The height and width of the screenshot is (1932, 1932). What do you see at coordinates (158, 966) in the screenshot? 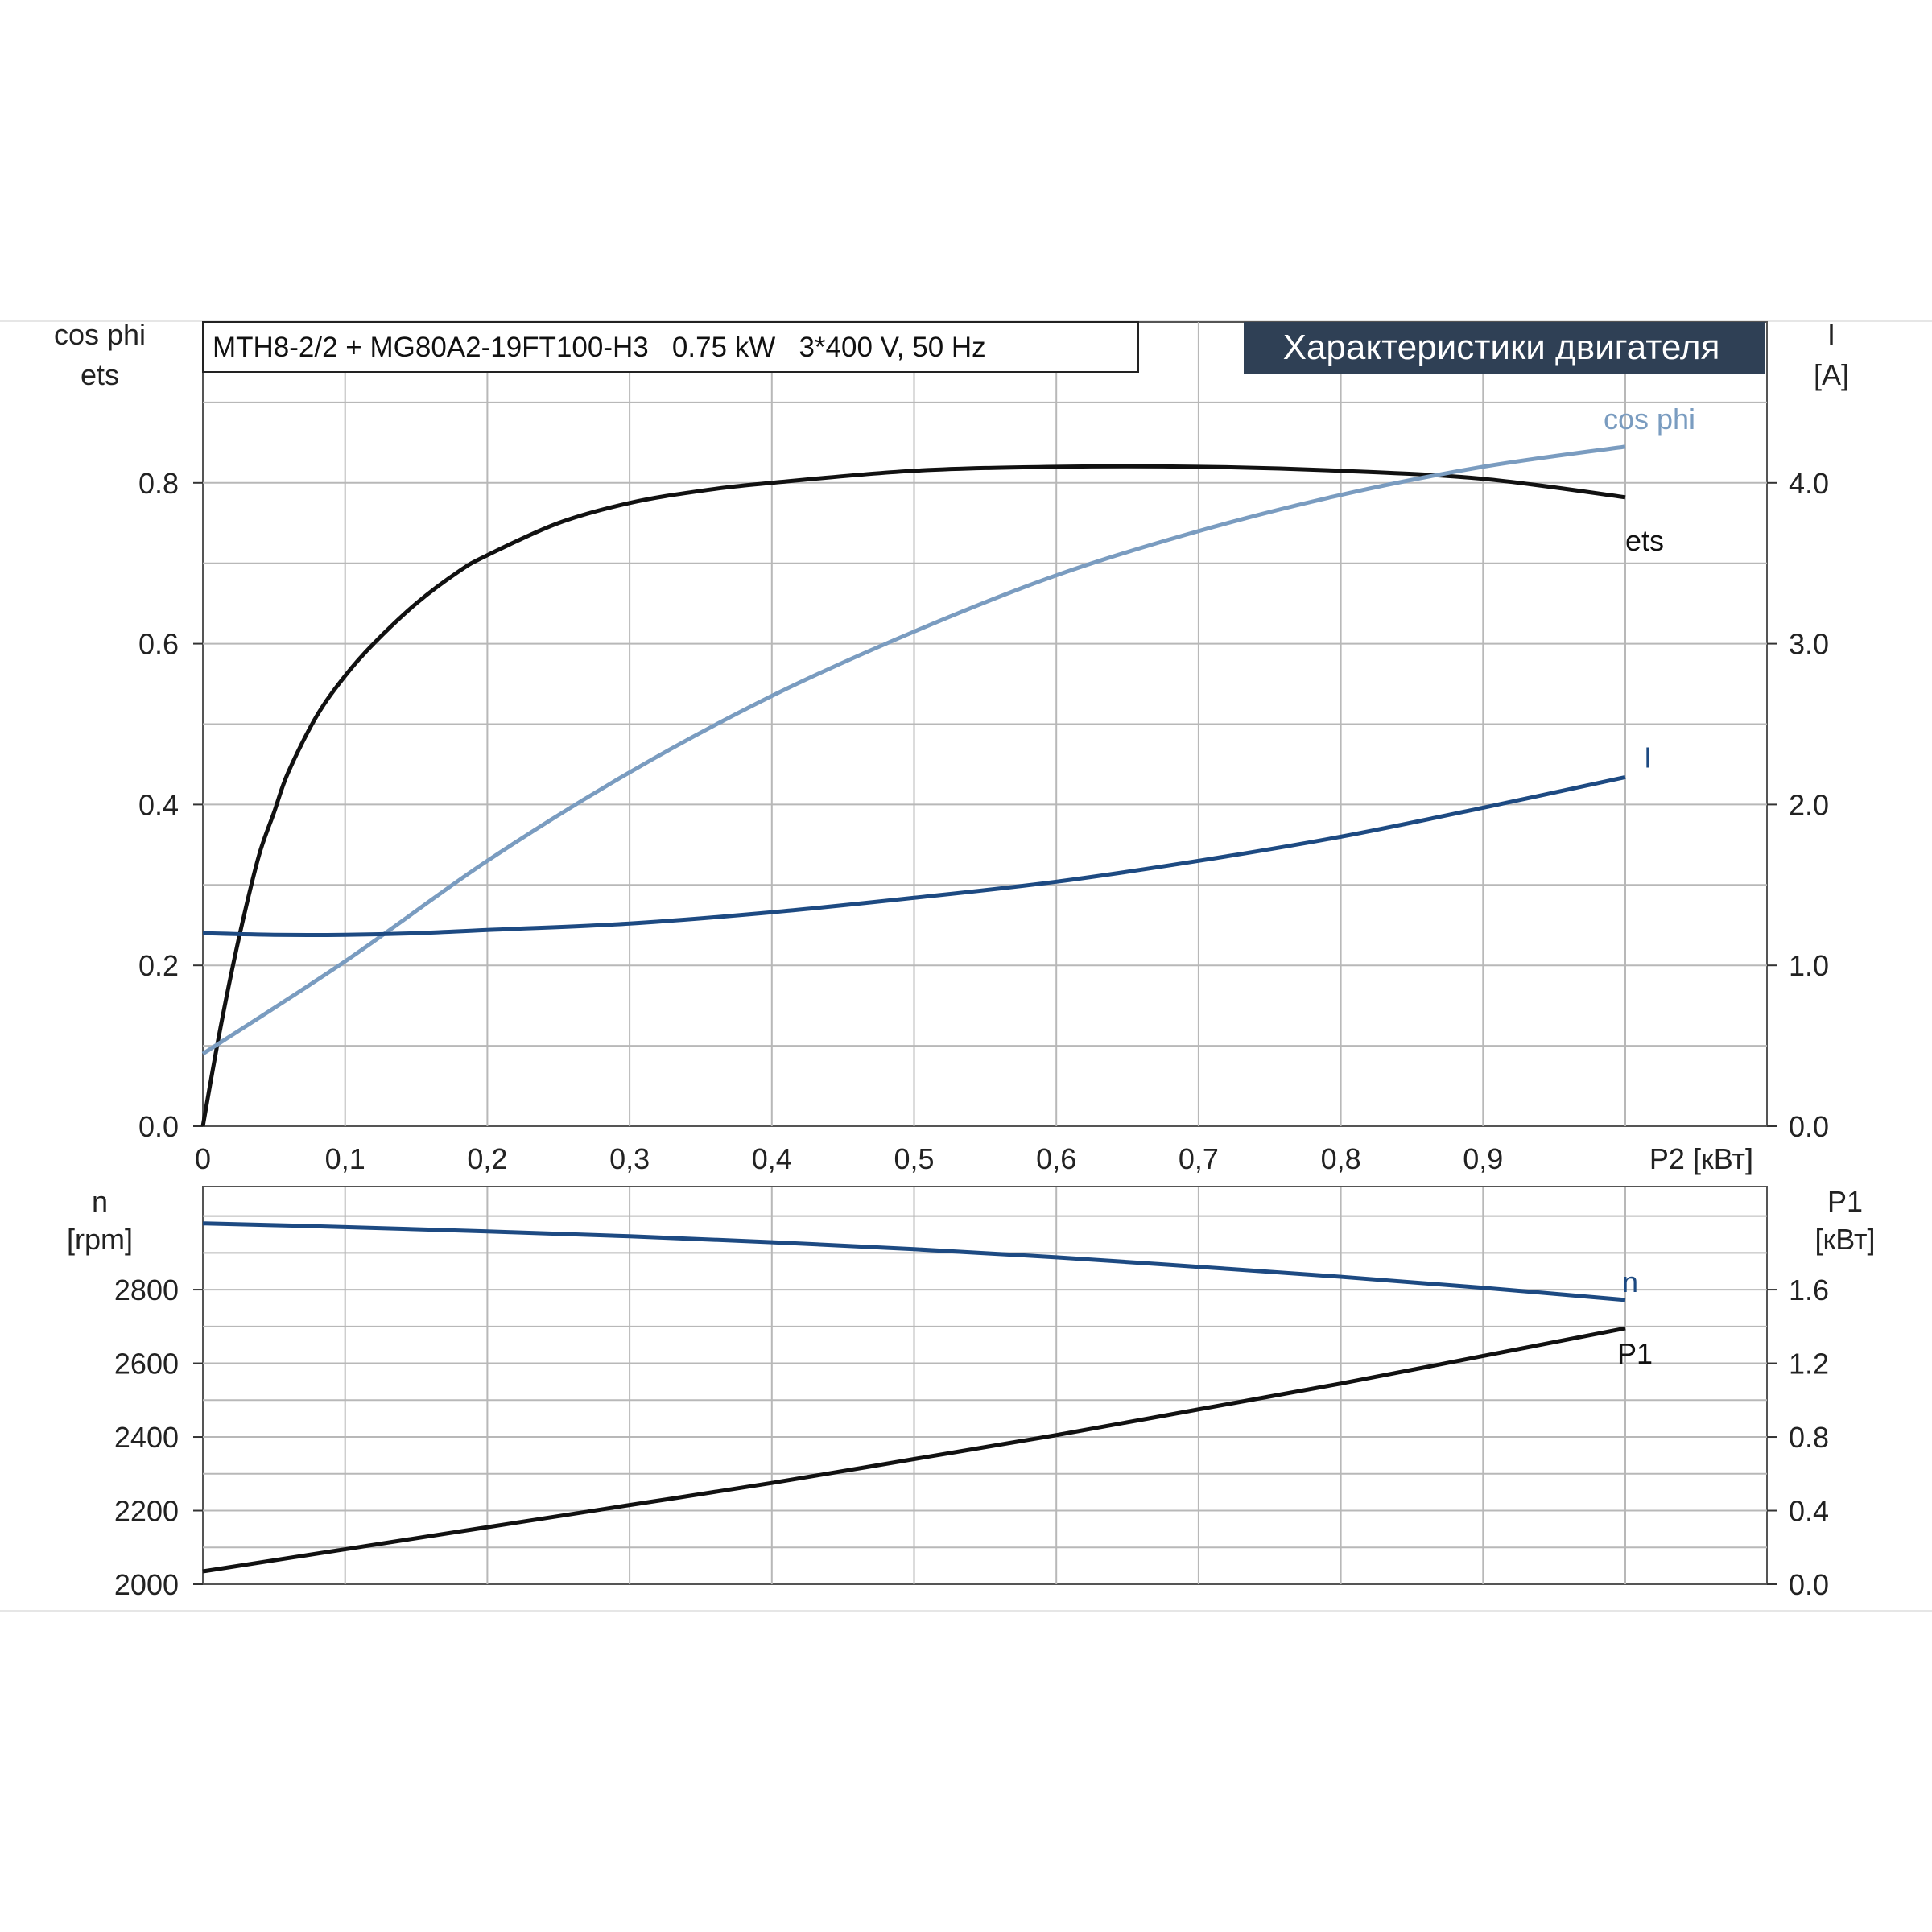
I see `left-tick-label: 0.2` at bounding box center [158, 966].